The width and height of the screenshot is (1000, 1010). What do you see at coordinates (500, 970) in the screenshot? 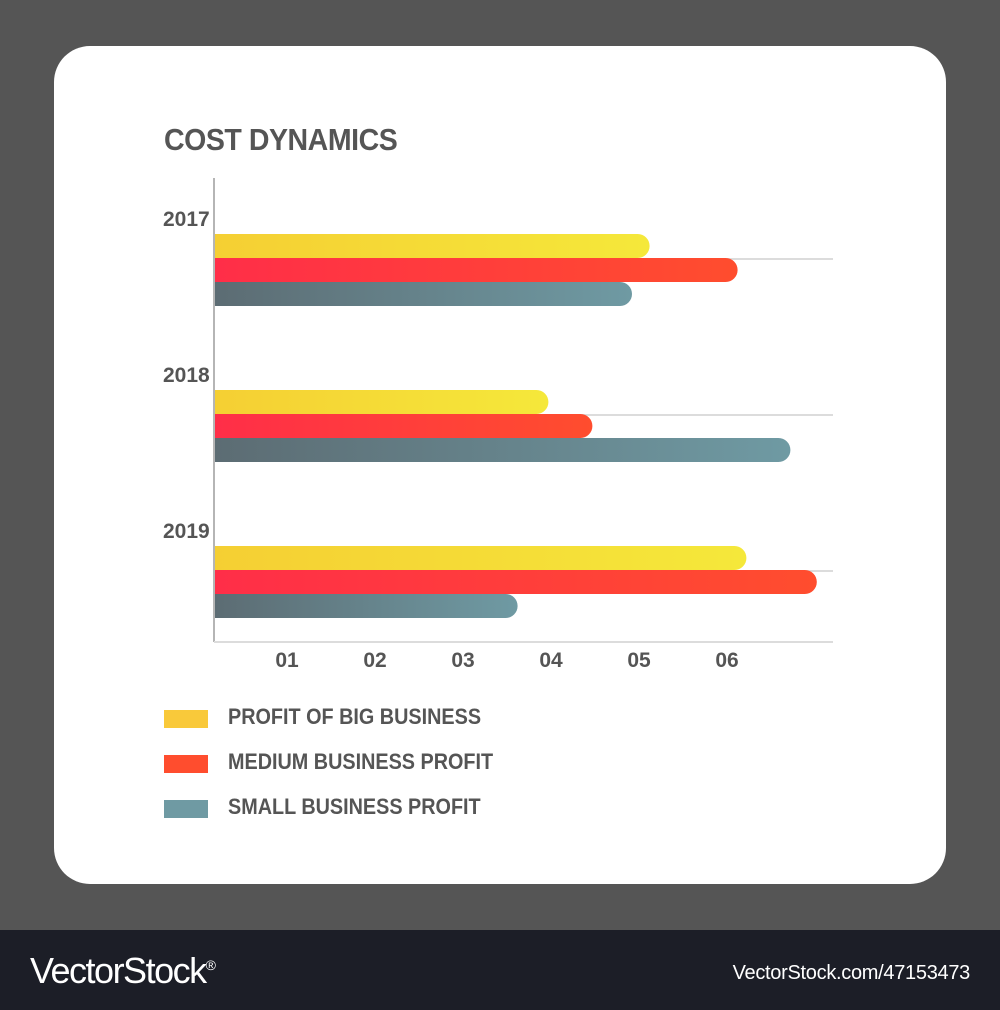
I see `footer-bar: VectorStock® VectorStock.com/47153473` at bounding box center [500, 970].